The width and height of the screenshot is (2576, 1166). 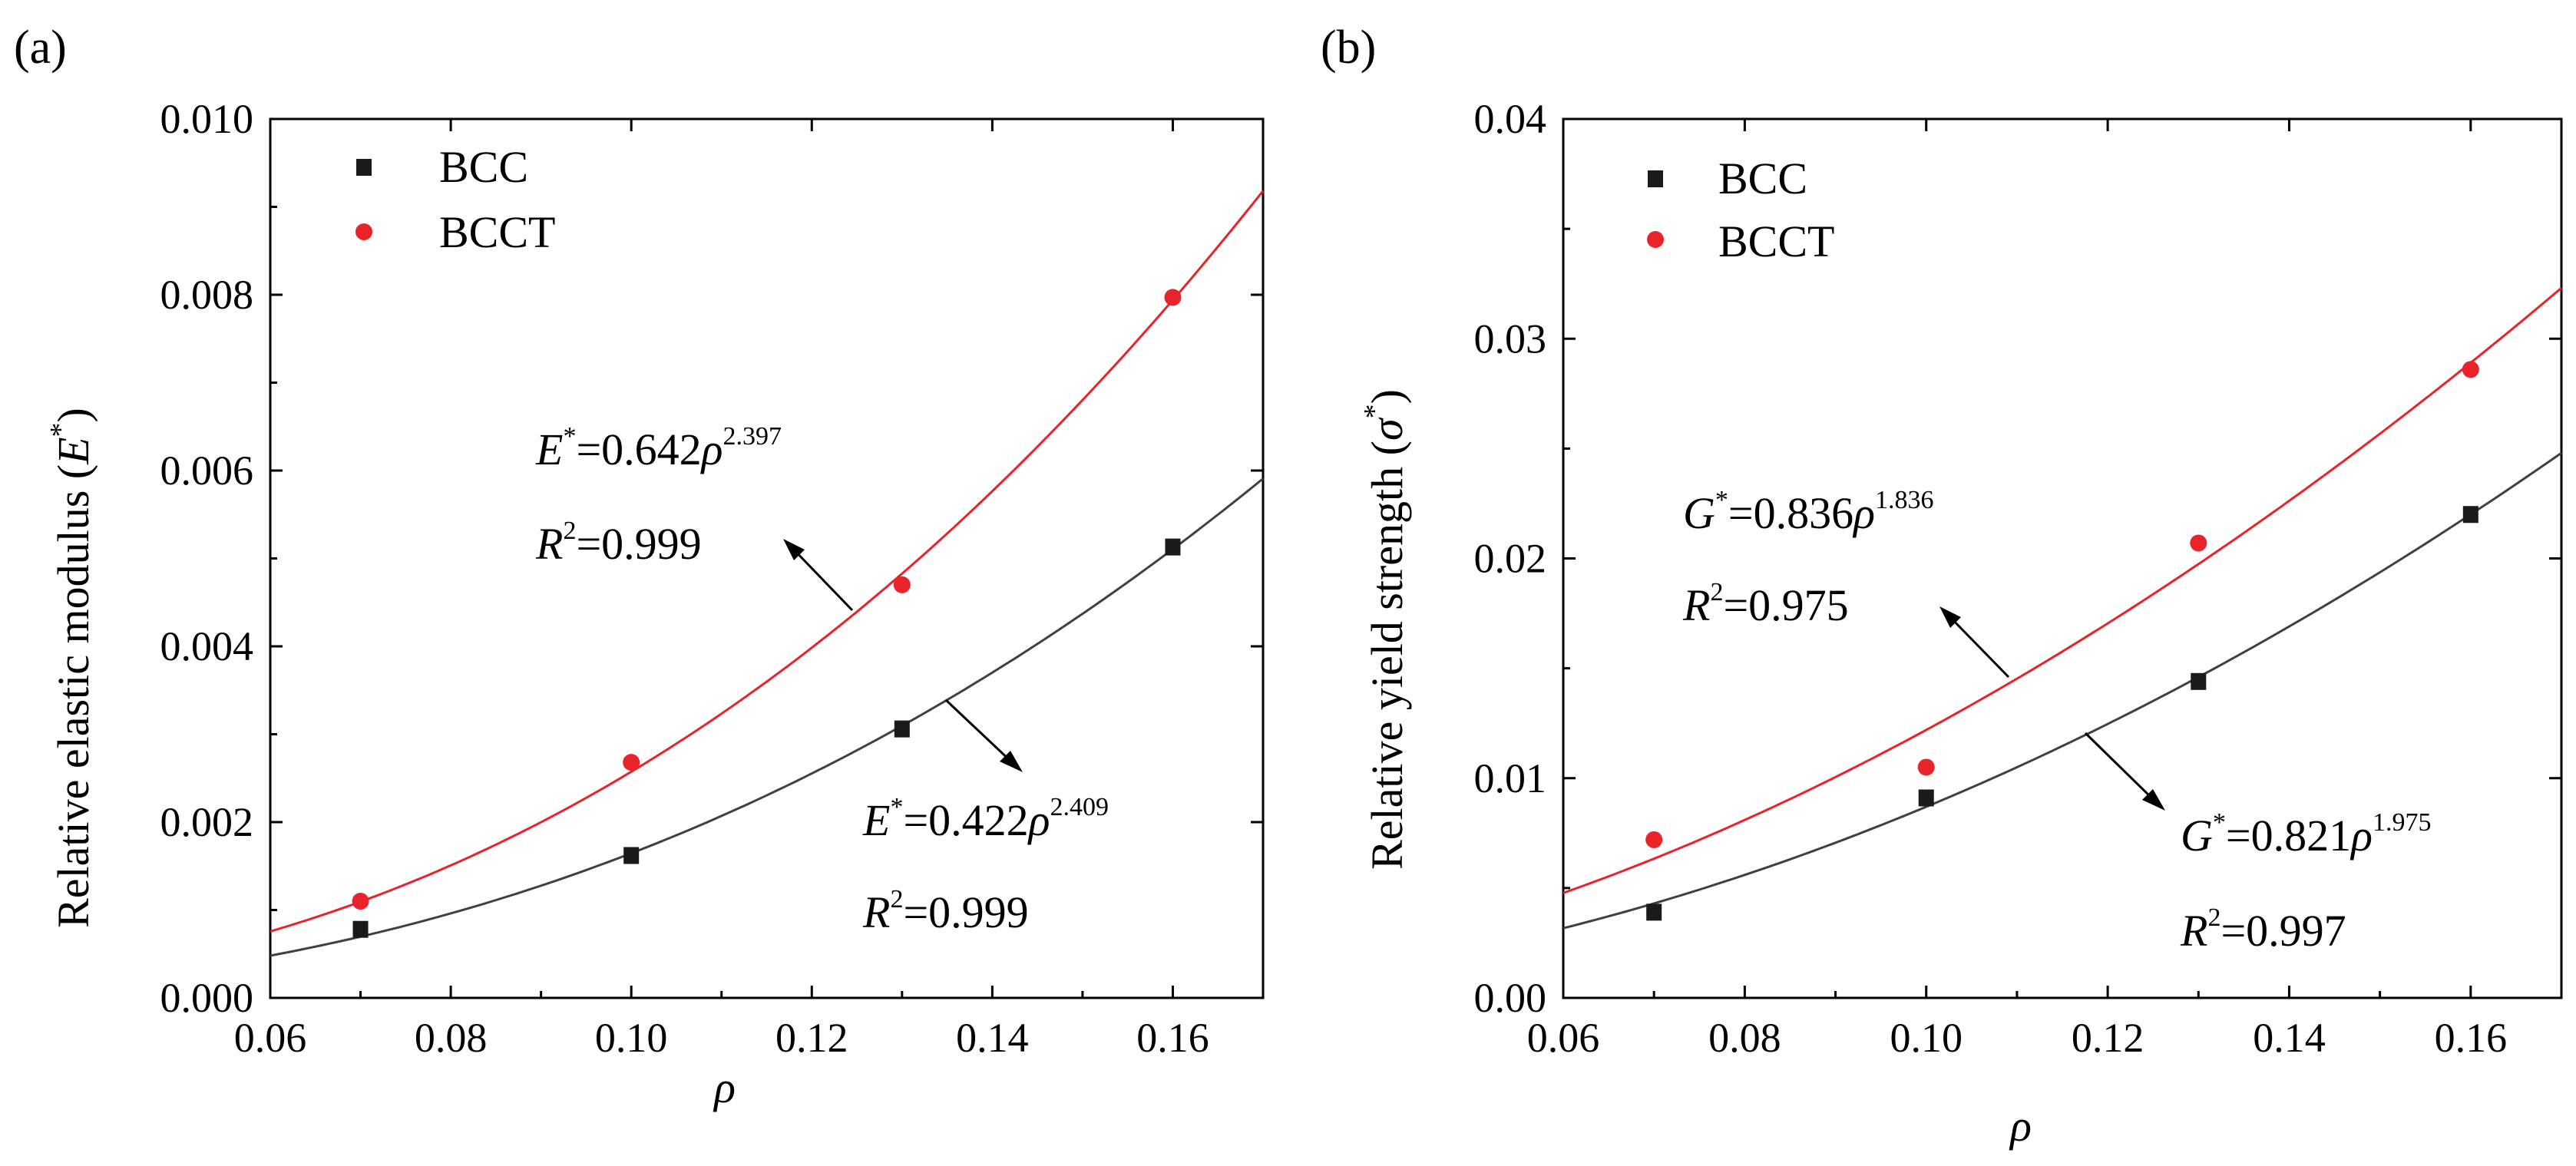 What do you see at coordinates (207, 822) in the screenshot?
I see `y-tick-label: 0.002` at bounding box center [207, 822].